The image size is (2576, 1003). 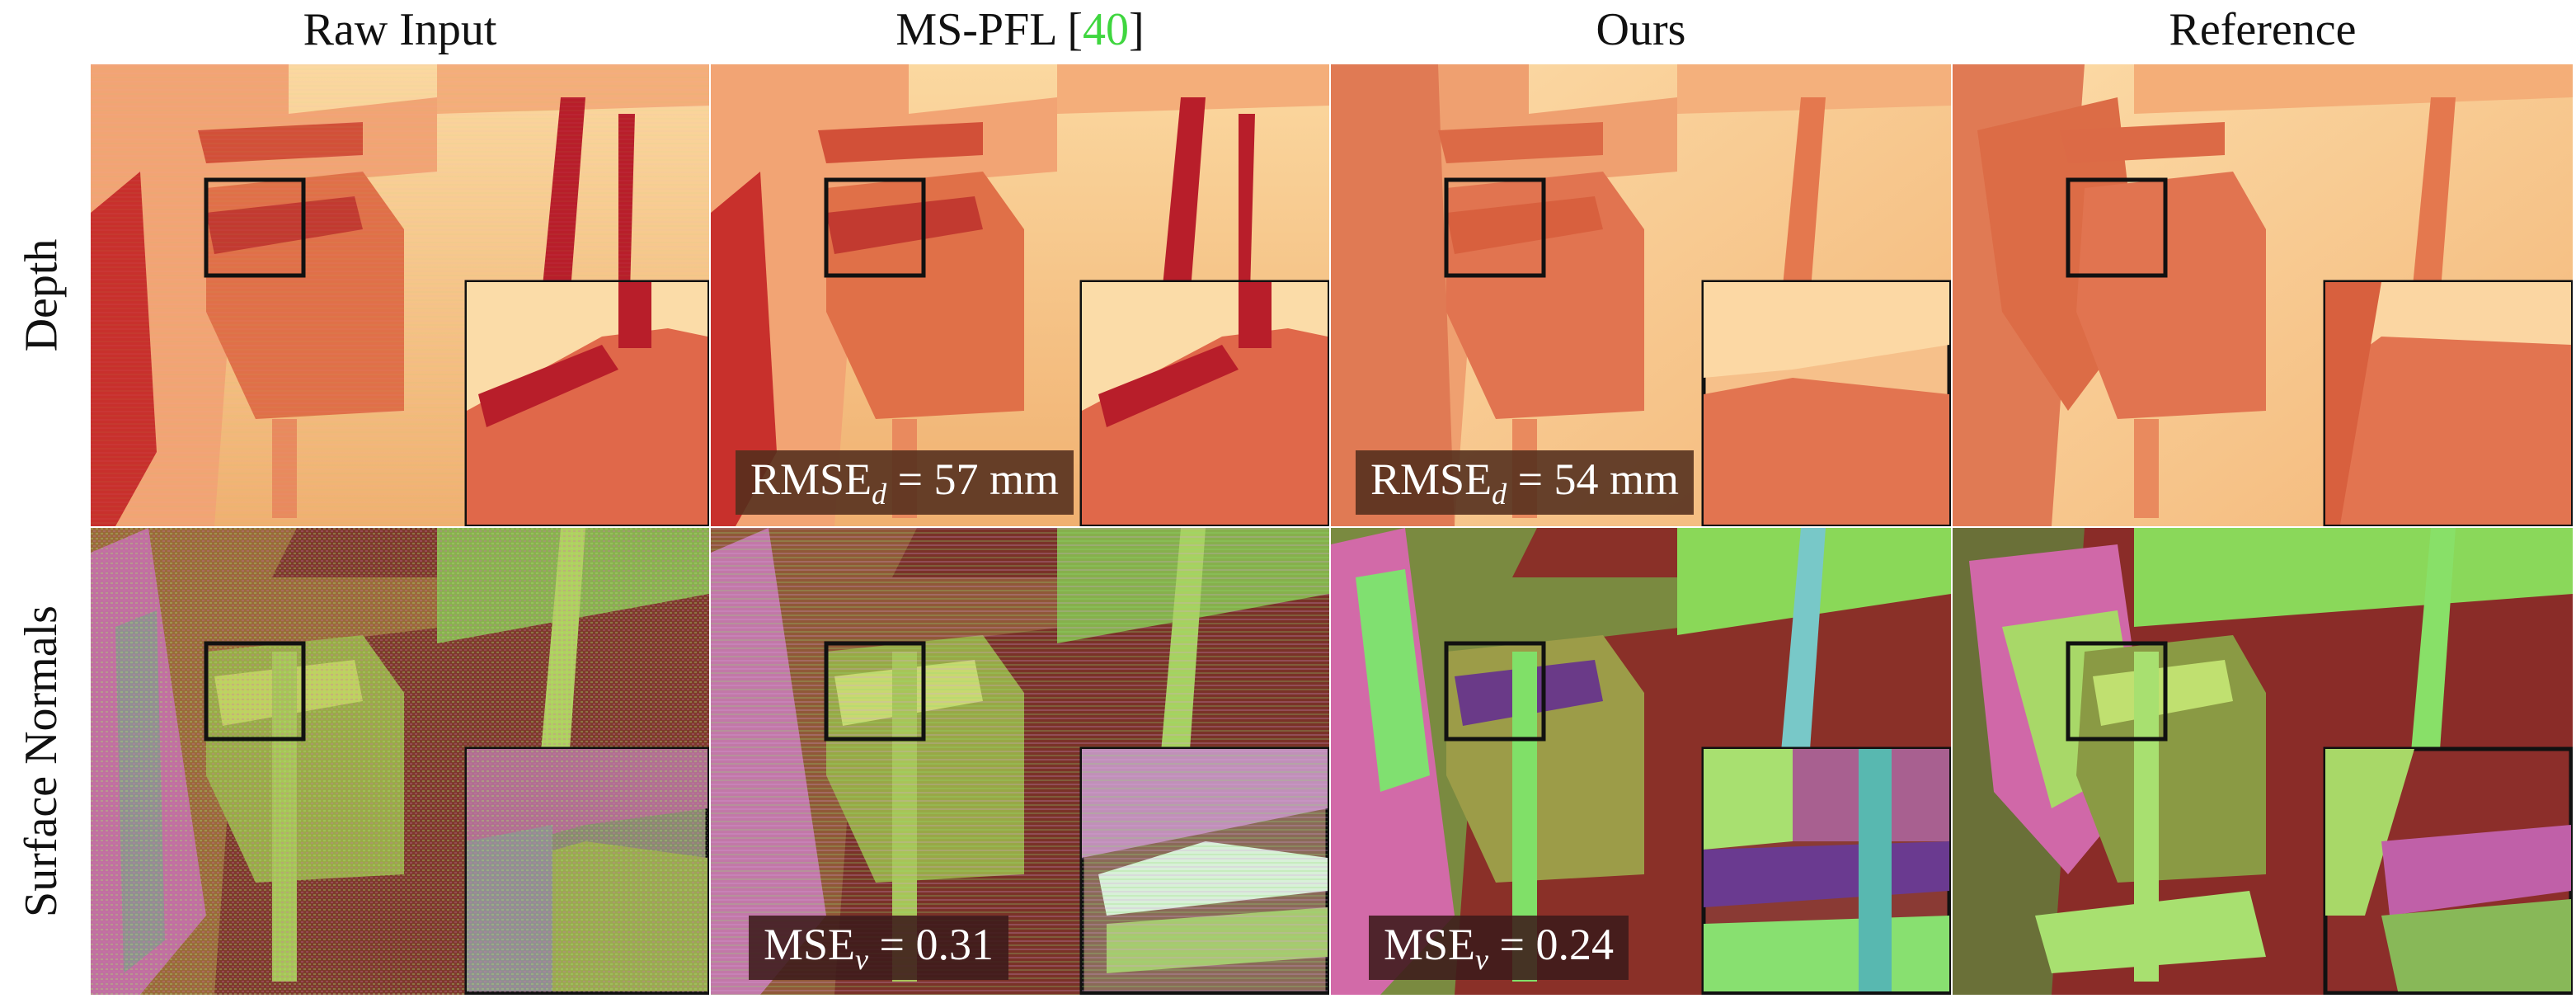 I want to click on column-title-reference: Reference, so click(x=2263, y=29).